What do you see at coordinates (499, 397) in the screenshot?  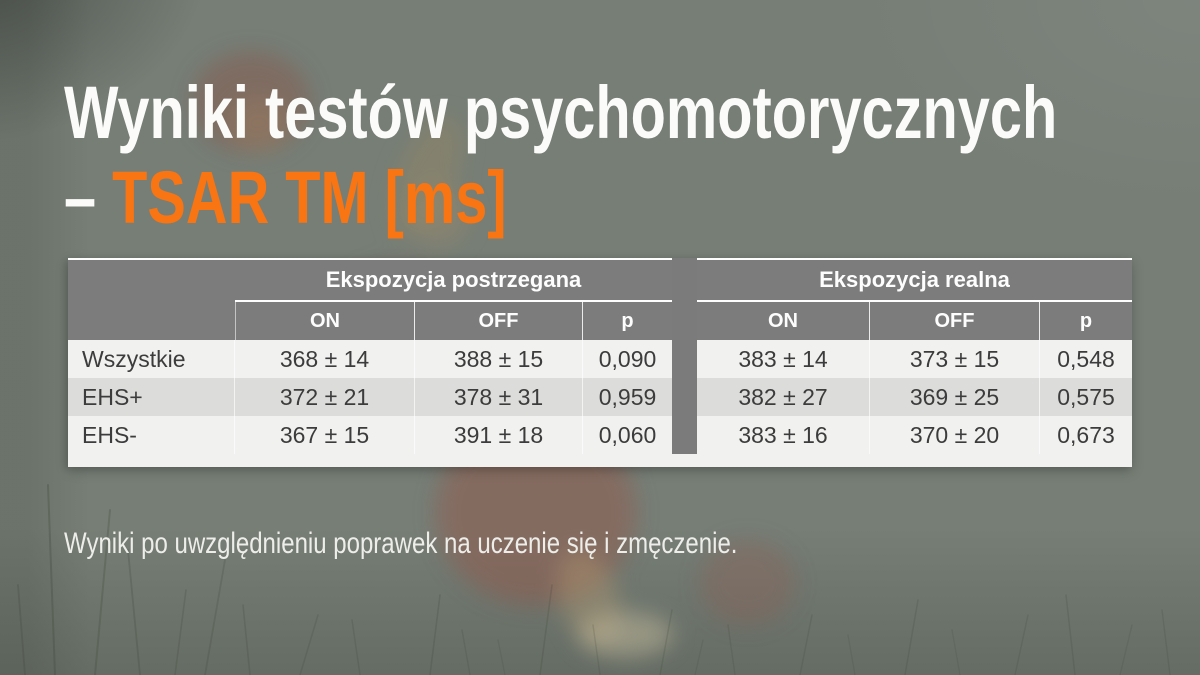 I see `cell-ehsplus-perceived-off: 378 ± 31` at bounding box center [499, 397].